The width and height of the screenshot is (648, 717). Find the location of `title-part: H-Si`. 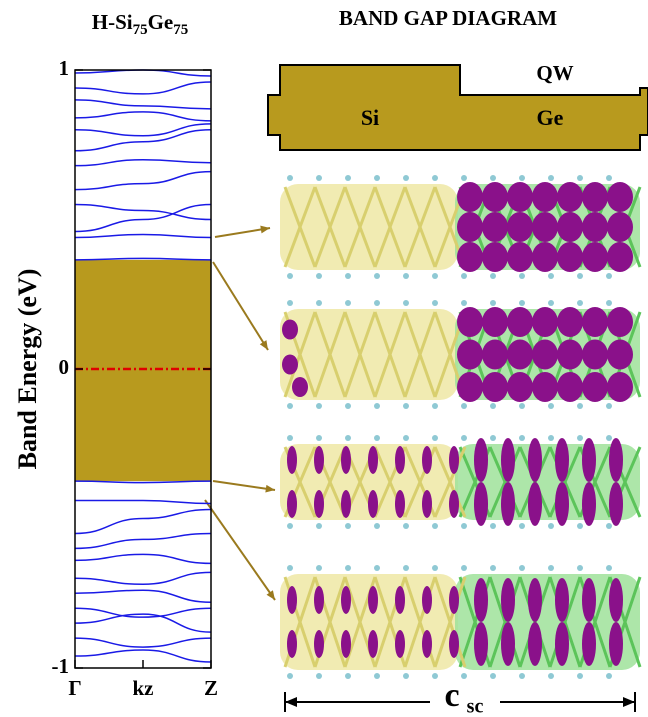

title-part: H-Si is located at coordinates (112, 22).